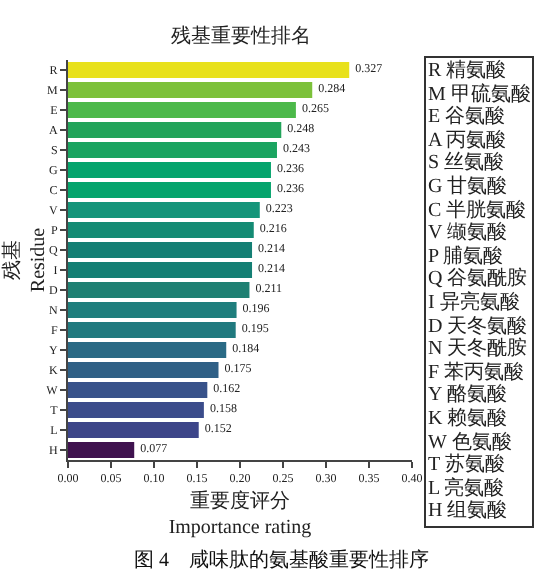 The image size is (536, 580). Describe the element at coordinates (241, 35) in the screenshot. I see `chart-title: 残基重要性排名` at that location.